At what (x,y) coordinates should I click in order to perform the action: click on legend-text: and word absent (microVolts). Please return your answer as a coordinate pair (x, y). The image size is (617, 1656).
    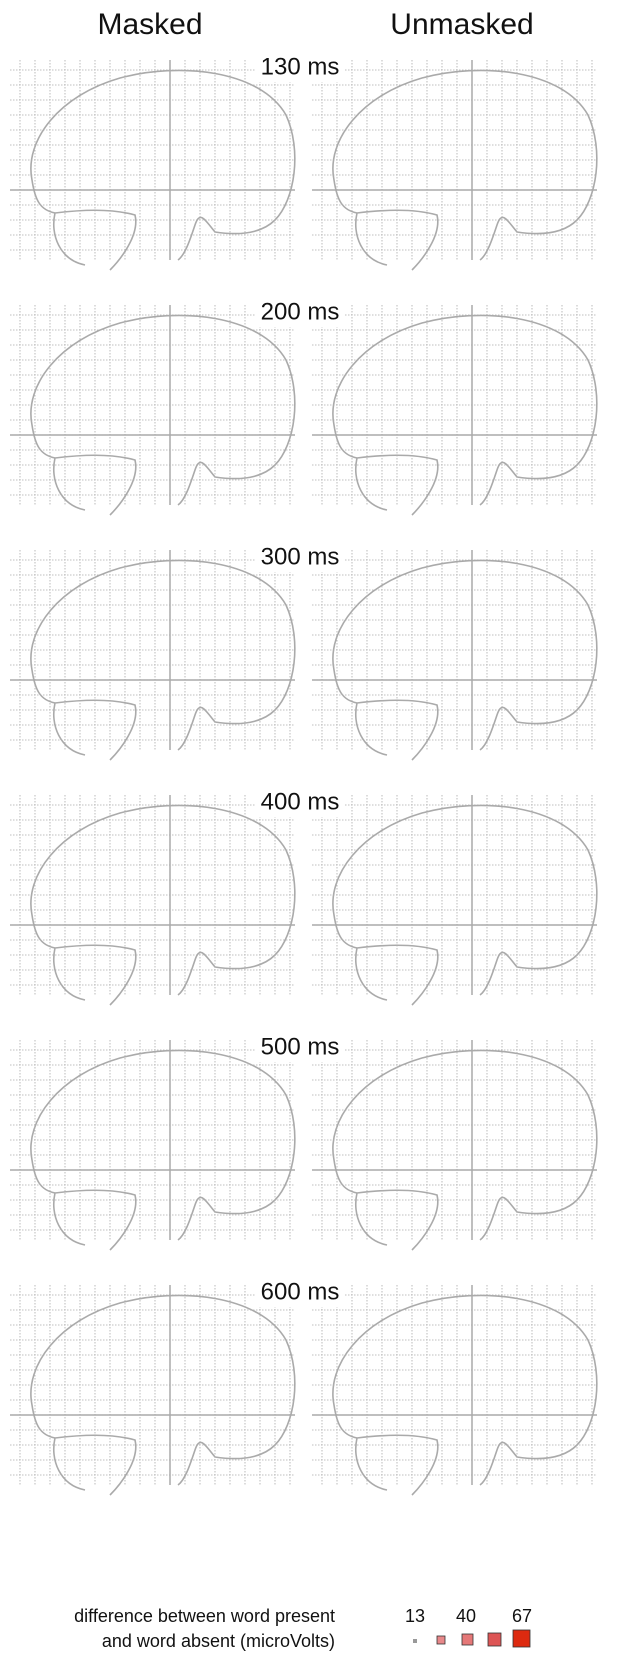
    Looking at the image, I should click on (218, 1641).